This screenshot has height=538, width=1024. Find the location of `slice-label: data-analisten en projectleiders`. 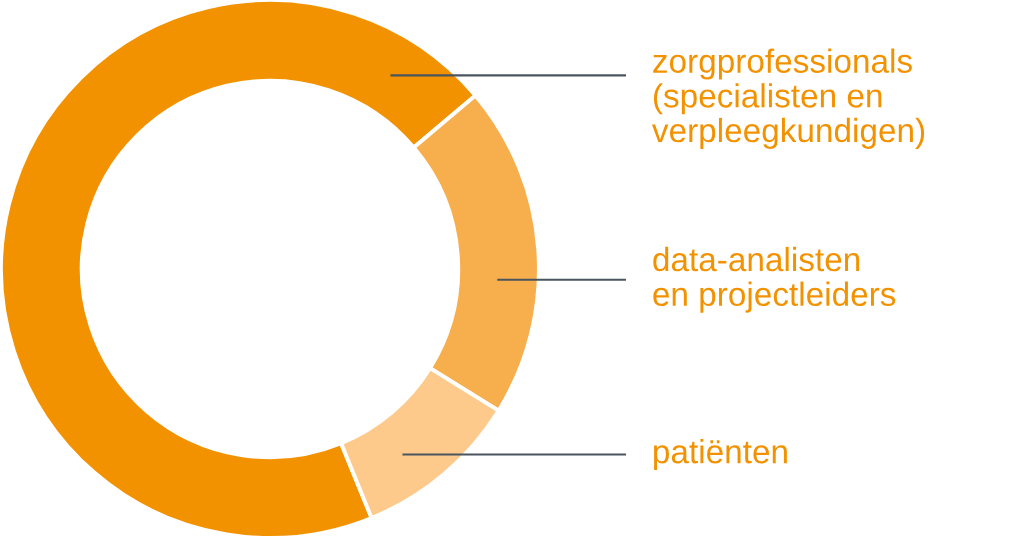

slice-label: data-analisten en projectleiders is located at coordinates (774, 279).